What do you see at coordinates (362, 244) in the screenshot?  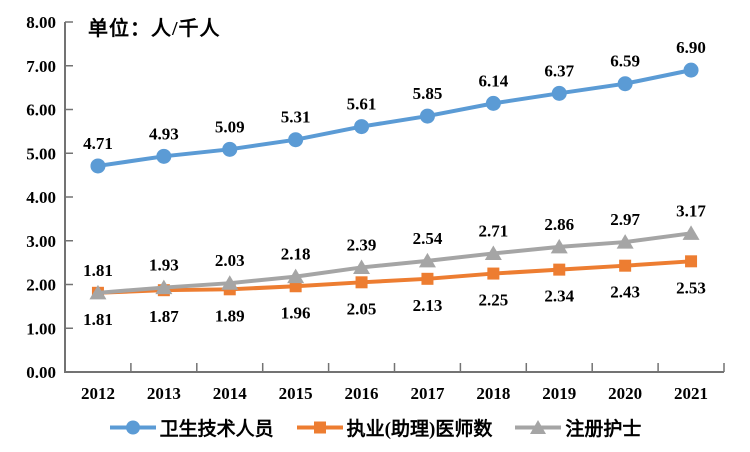 I see `data-label: 2.39` at bounding box center [362, 244].